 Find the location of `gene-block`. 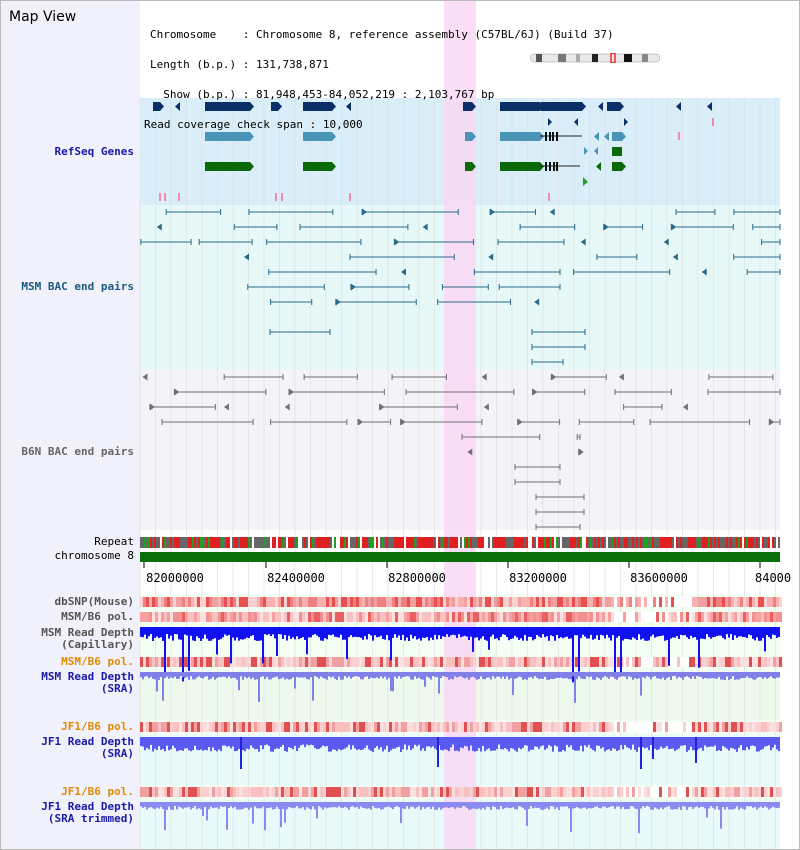

gene-block is located at coordinates (520, 166).